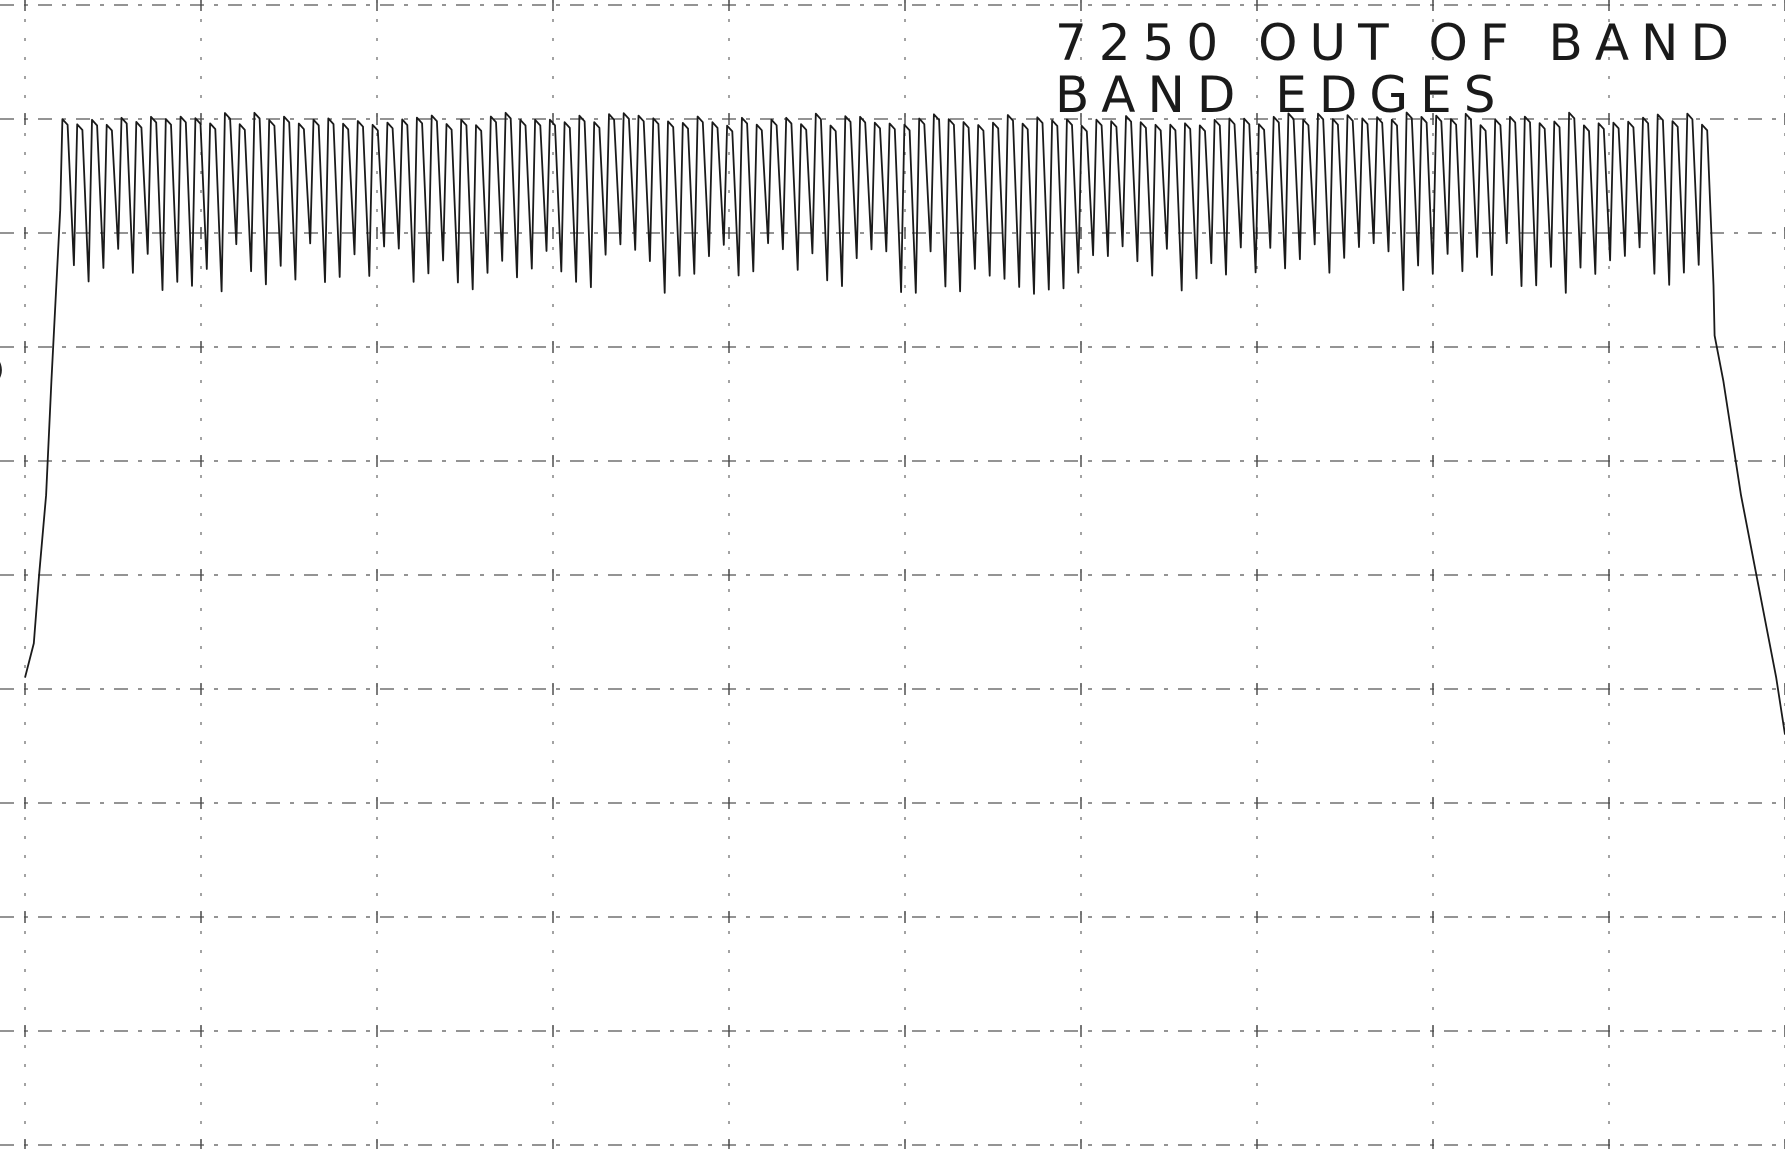  Describe the element at coordinates (1398, 43) in the screenshot. I see `chart-title-line-1: 7250 OUT OF BAND` at that location.